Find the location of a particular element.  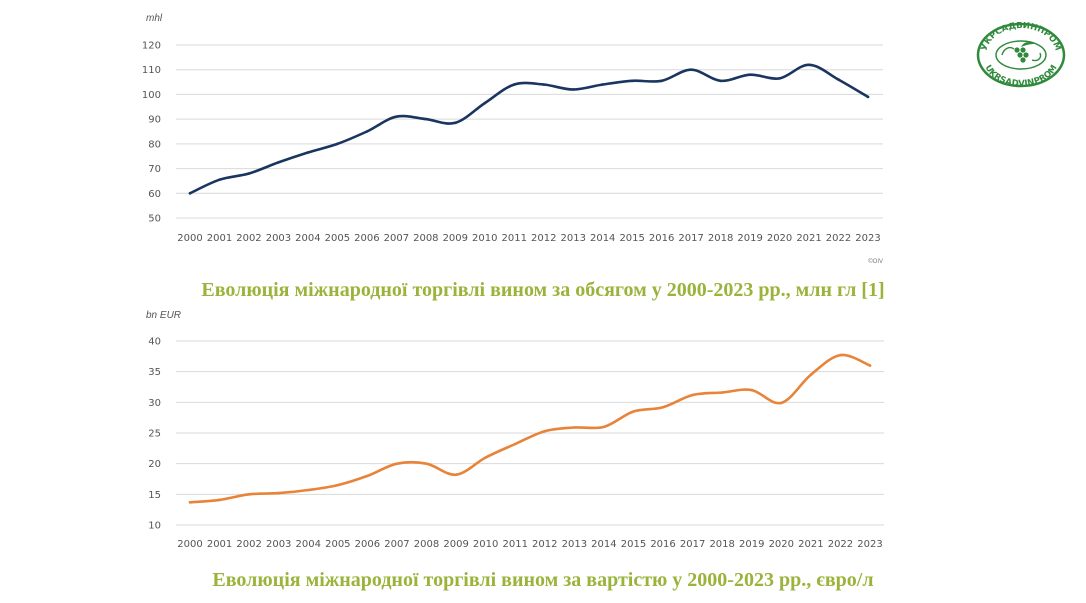

y-tick-label: 80 is located at coordinates (154, 144).